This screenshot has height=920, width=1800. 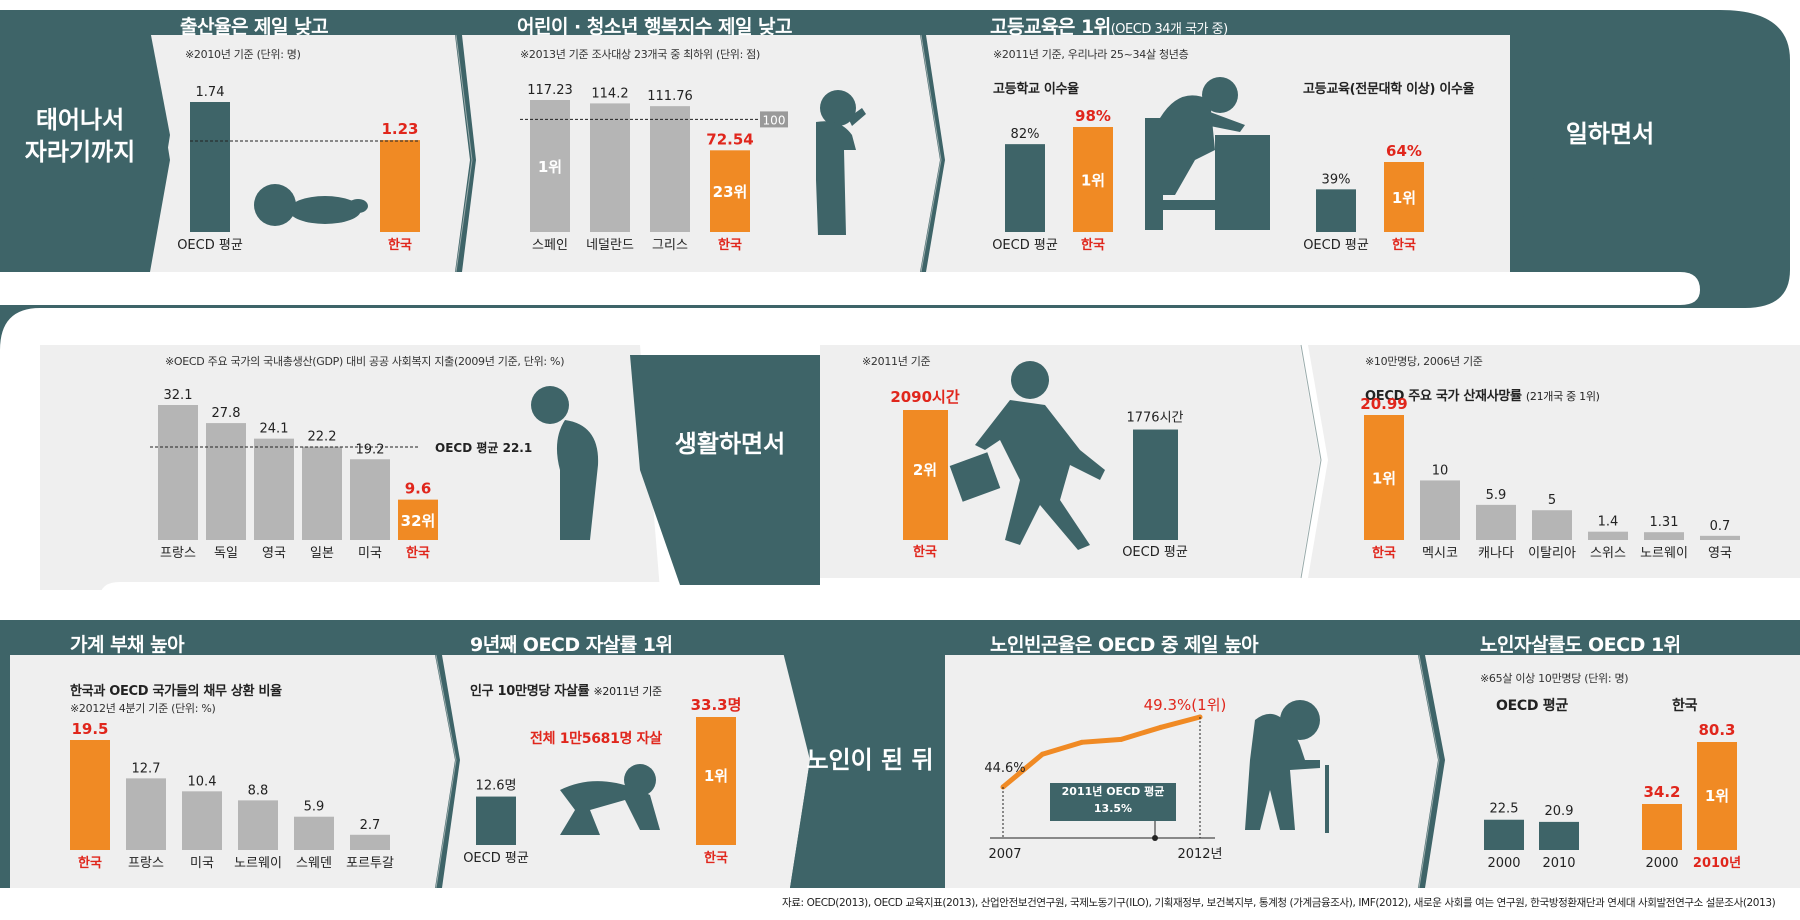 What do you see at coordinates (870, 760) in the screenshot?
I see `section-label-elderly: 노인이 된 뒤` at bounding box center [870, 760].